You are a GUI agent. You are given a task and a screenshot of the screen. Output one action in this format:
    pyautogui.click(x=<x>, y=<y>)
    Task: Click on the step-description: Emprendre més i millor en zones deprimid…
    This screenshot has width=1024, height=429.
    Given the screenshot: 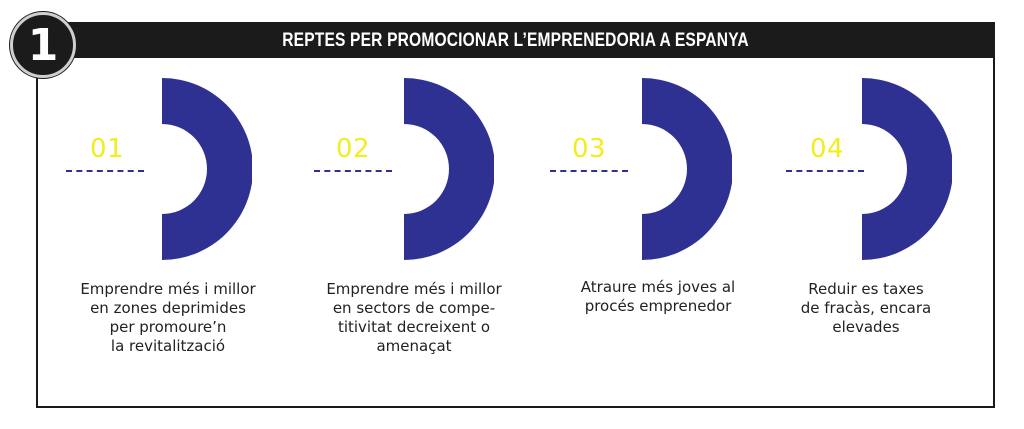 What is the action you would take?
    pyautogui.click(x=168, y=317)
    